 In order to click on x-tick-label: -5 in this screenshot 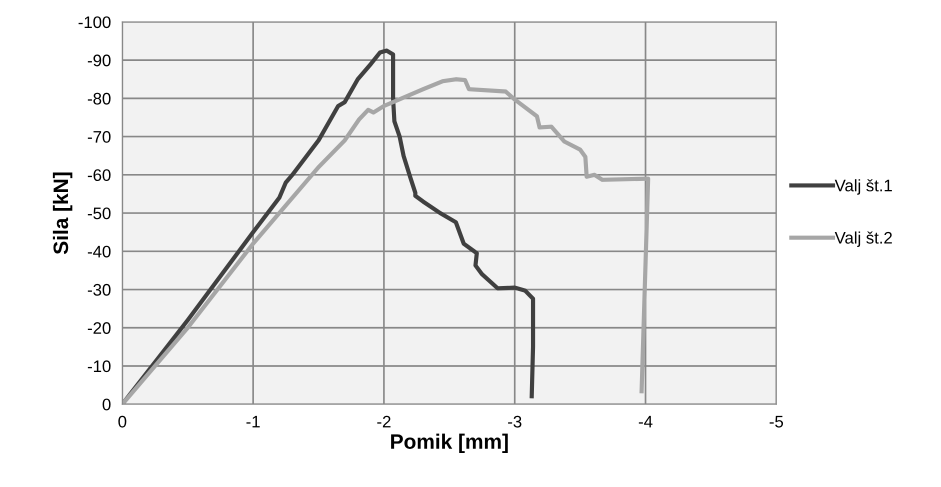, I will do `click(777, 422)`.